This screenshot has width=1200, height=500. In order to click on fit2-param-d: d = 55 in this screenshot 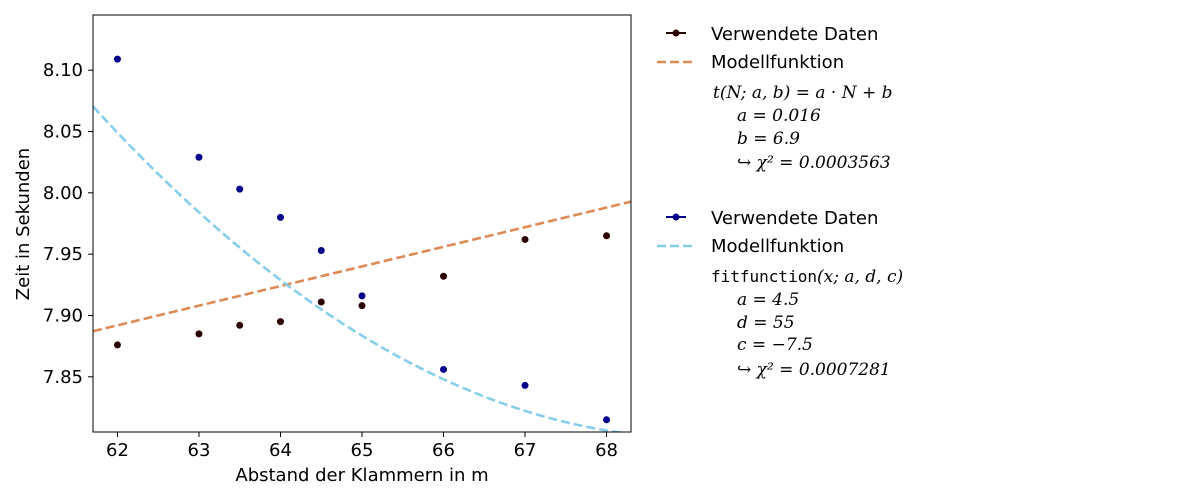, I will do `click(766, 323)`.